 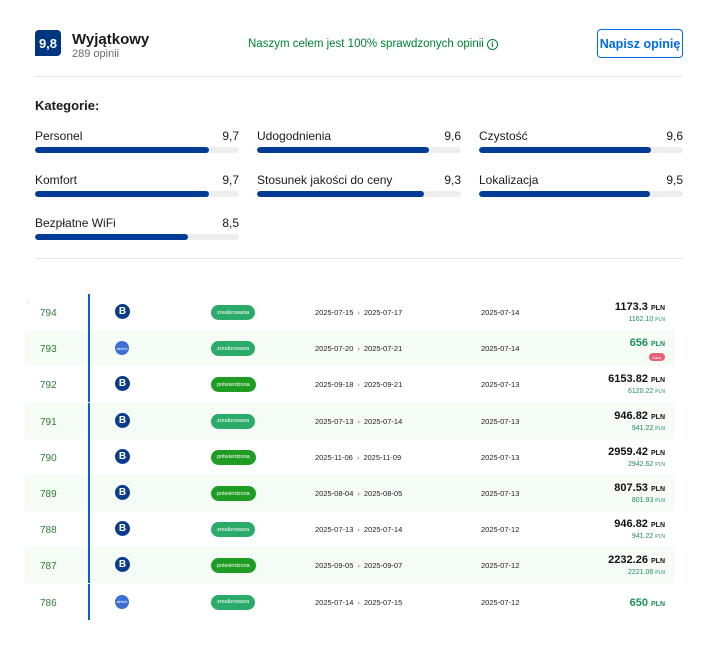 I want to click on net-price-value: 2221.06, so click(x=641, y=573).